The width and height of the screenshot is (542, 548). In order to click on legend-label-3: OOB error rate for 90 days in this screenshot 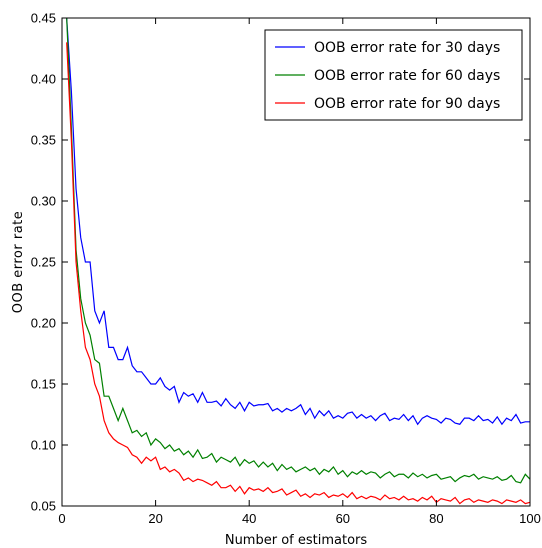, I will do `click(407, 104)`.